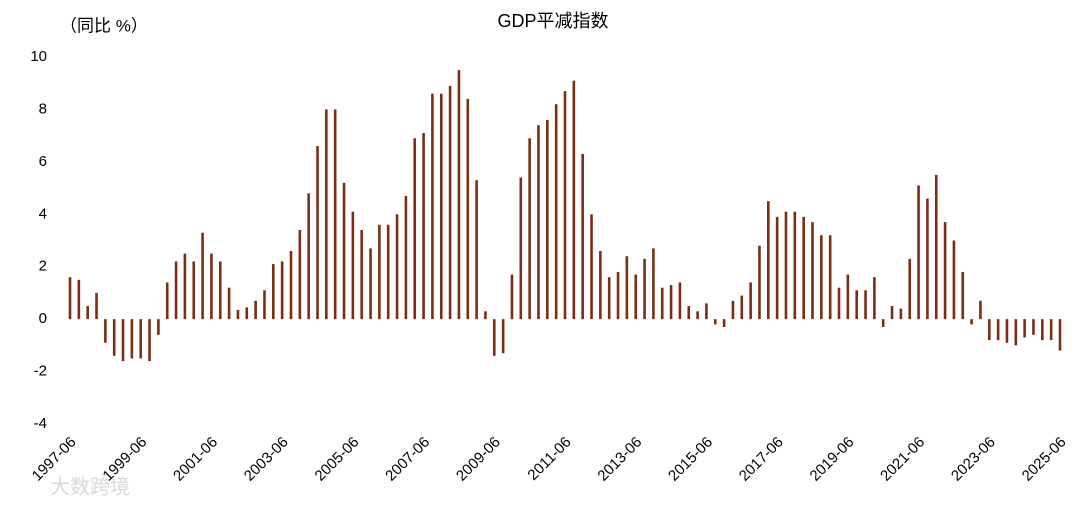 The image size is (1080, 507). What do you see at coordinates (619, 459) in the screenshot?
I see `x-tick-label: 2013-06` at bounding box center [619, 459].